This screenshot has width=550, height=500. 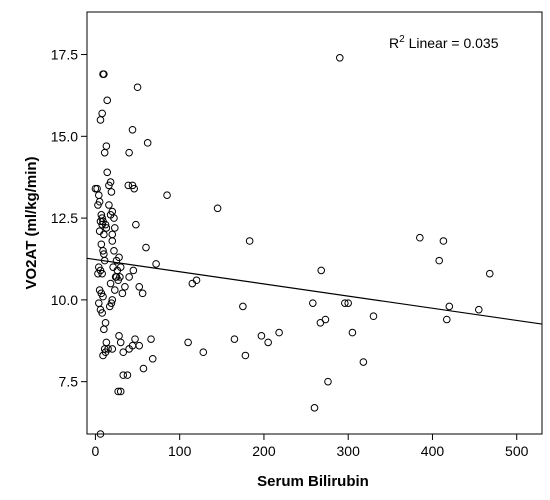 I want to click on x-tick-label: 200, so click(x=264, y=451).